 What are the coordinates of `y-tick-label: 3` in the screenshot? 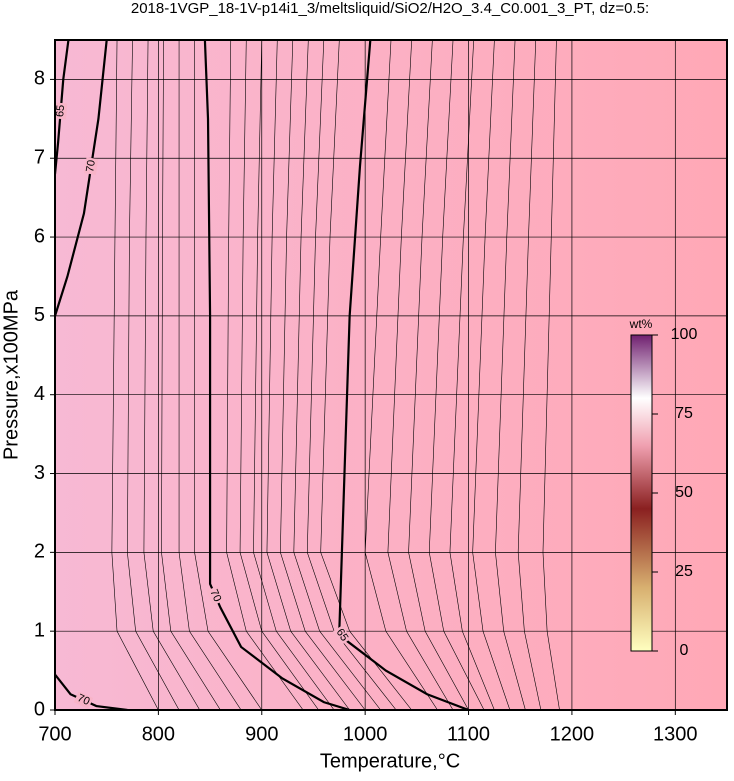 It's located at (39, 473).